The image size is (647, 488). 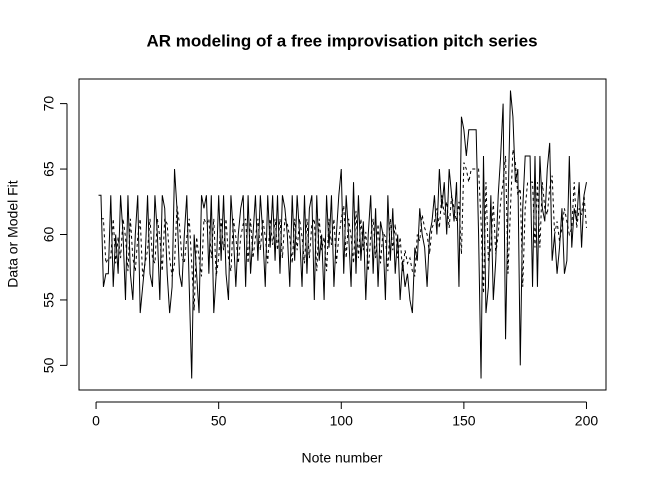 What do you see at coordinates (49, 235) in the screenshot?
I see `y-tick-label: 60` at bounding box center [49, 235].